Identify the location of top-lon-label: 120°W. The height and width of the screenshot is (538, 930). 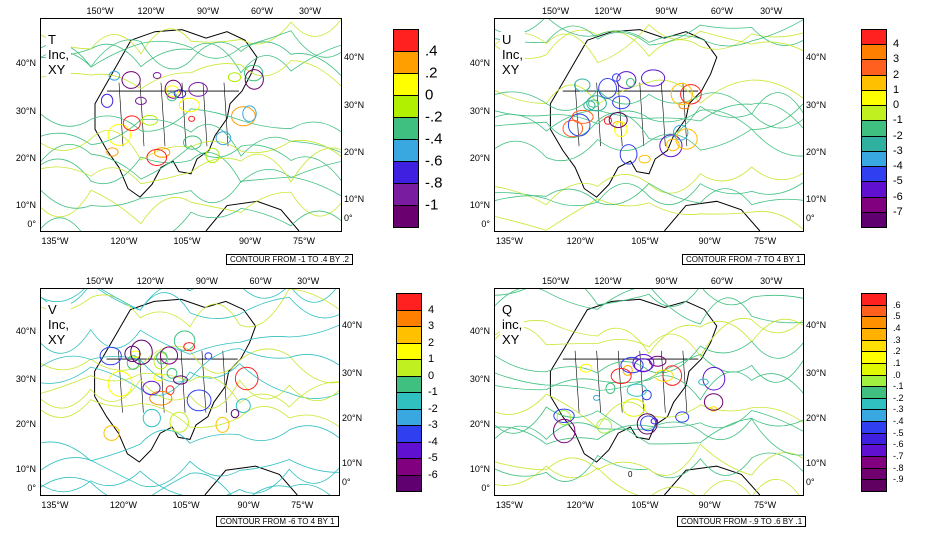
(150, 281).